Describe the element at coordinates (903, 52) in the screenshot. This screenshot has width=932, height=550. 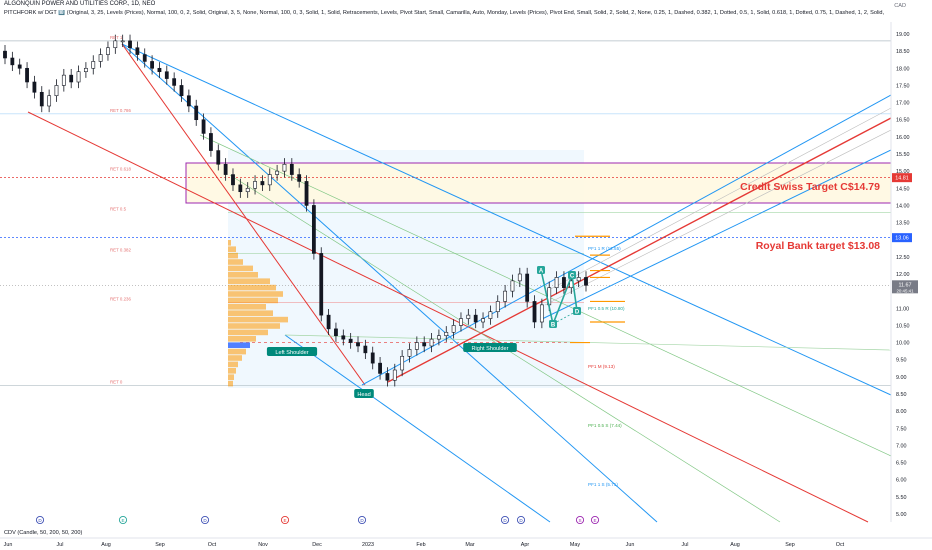
I see `y-tick-label: 18.50` at that location.